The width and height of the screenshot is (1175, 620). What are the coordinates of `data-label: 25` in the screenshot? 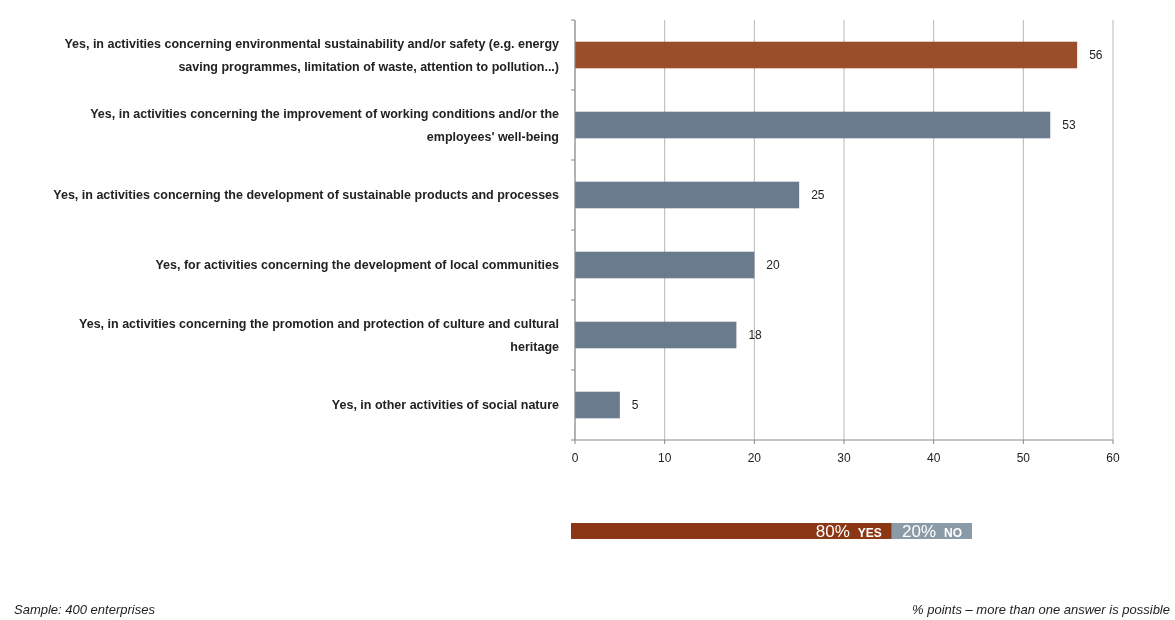 It's located at (818, 195).